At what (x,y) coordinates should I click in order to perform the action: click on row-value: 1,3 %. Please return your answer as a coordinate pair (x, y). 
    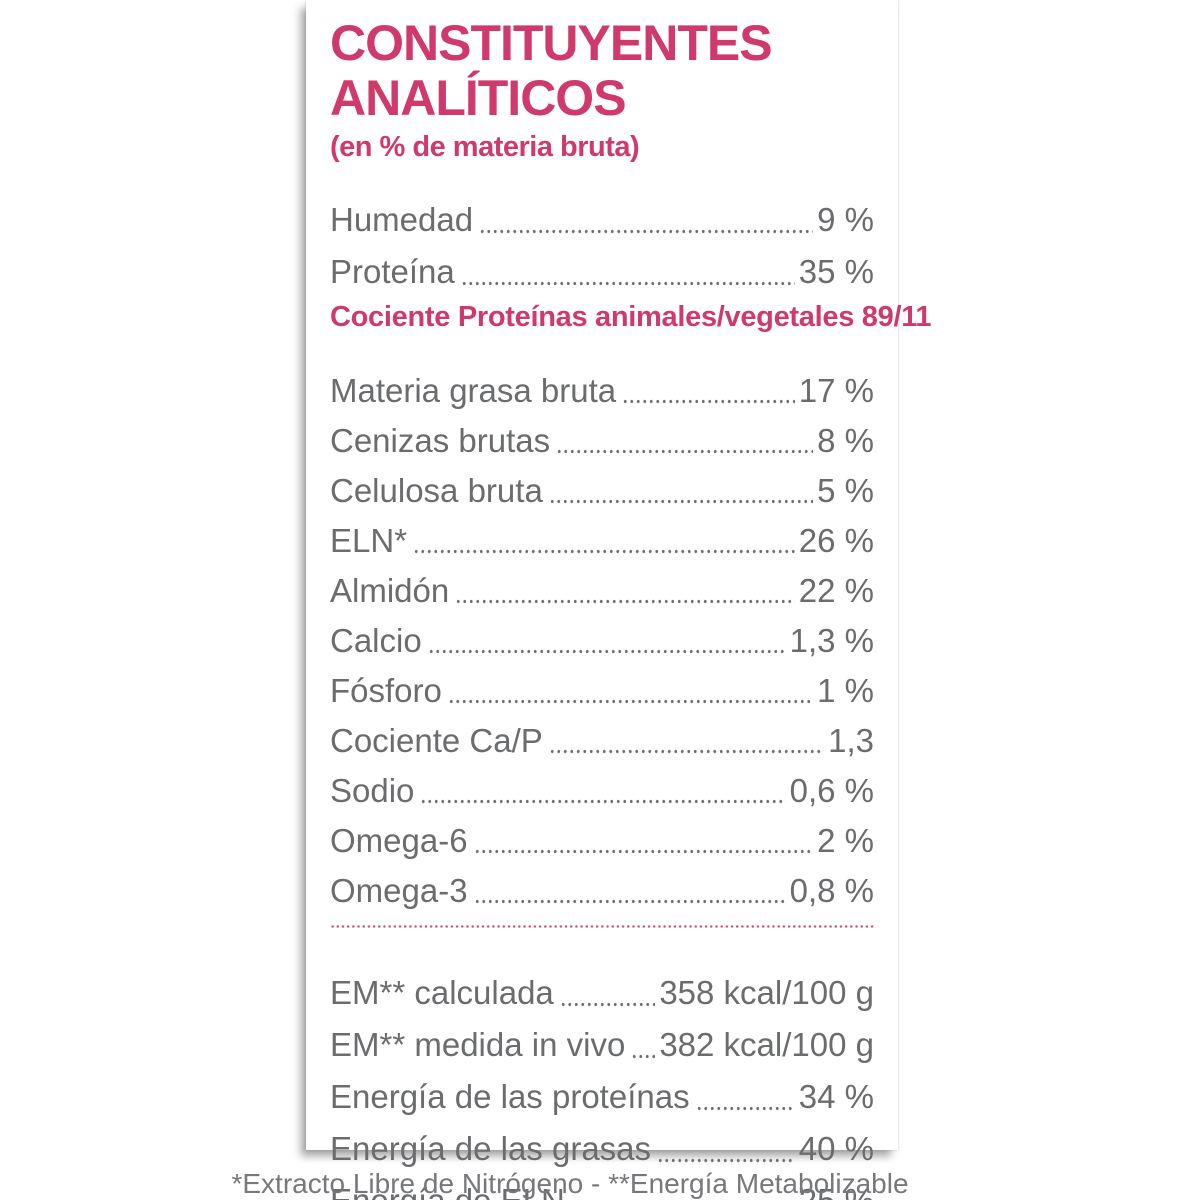
    Looking at the image, I should click on (831, 640).